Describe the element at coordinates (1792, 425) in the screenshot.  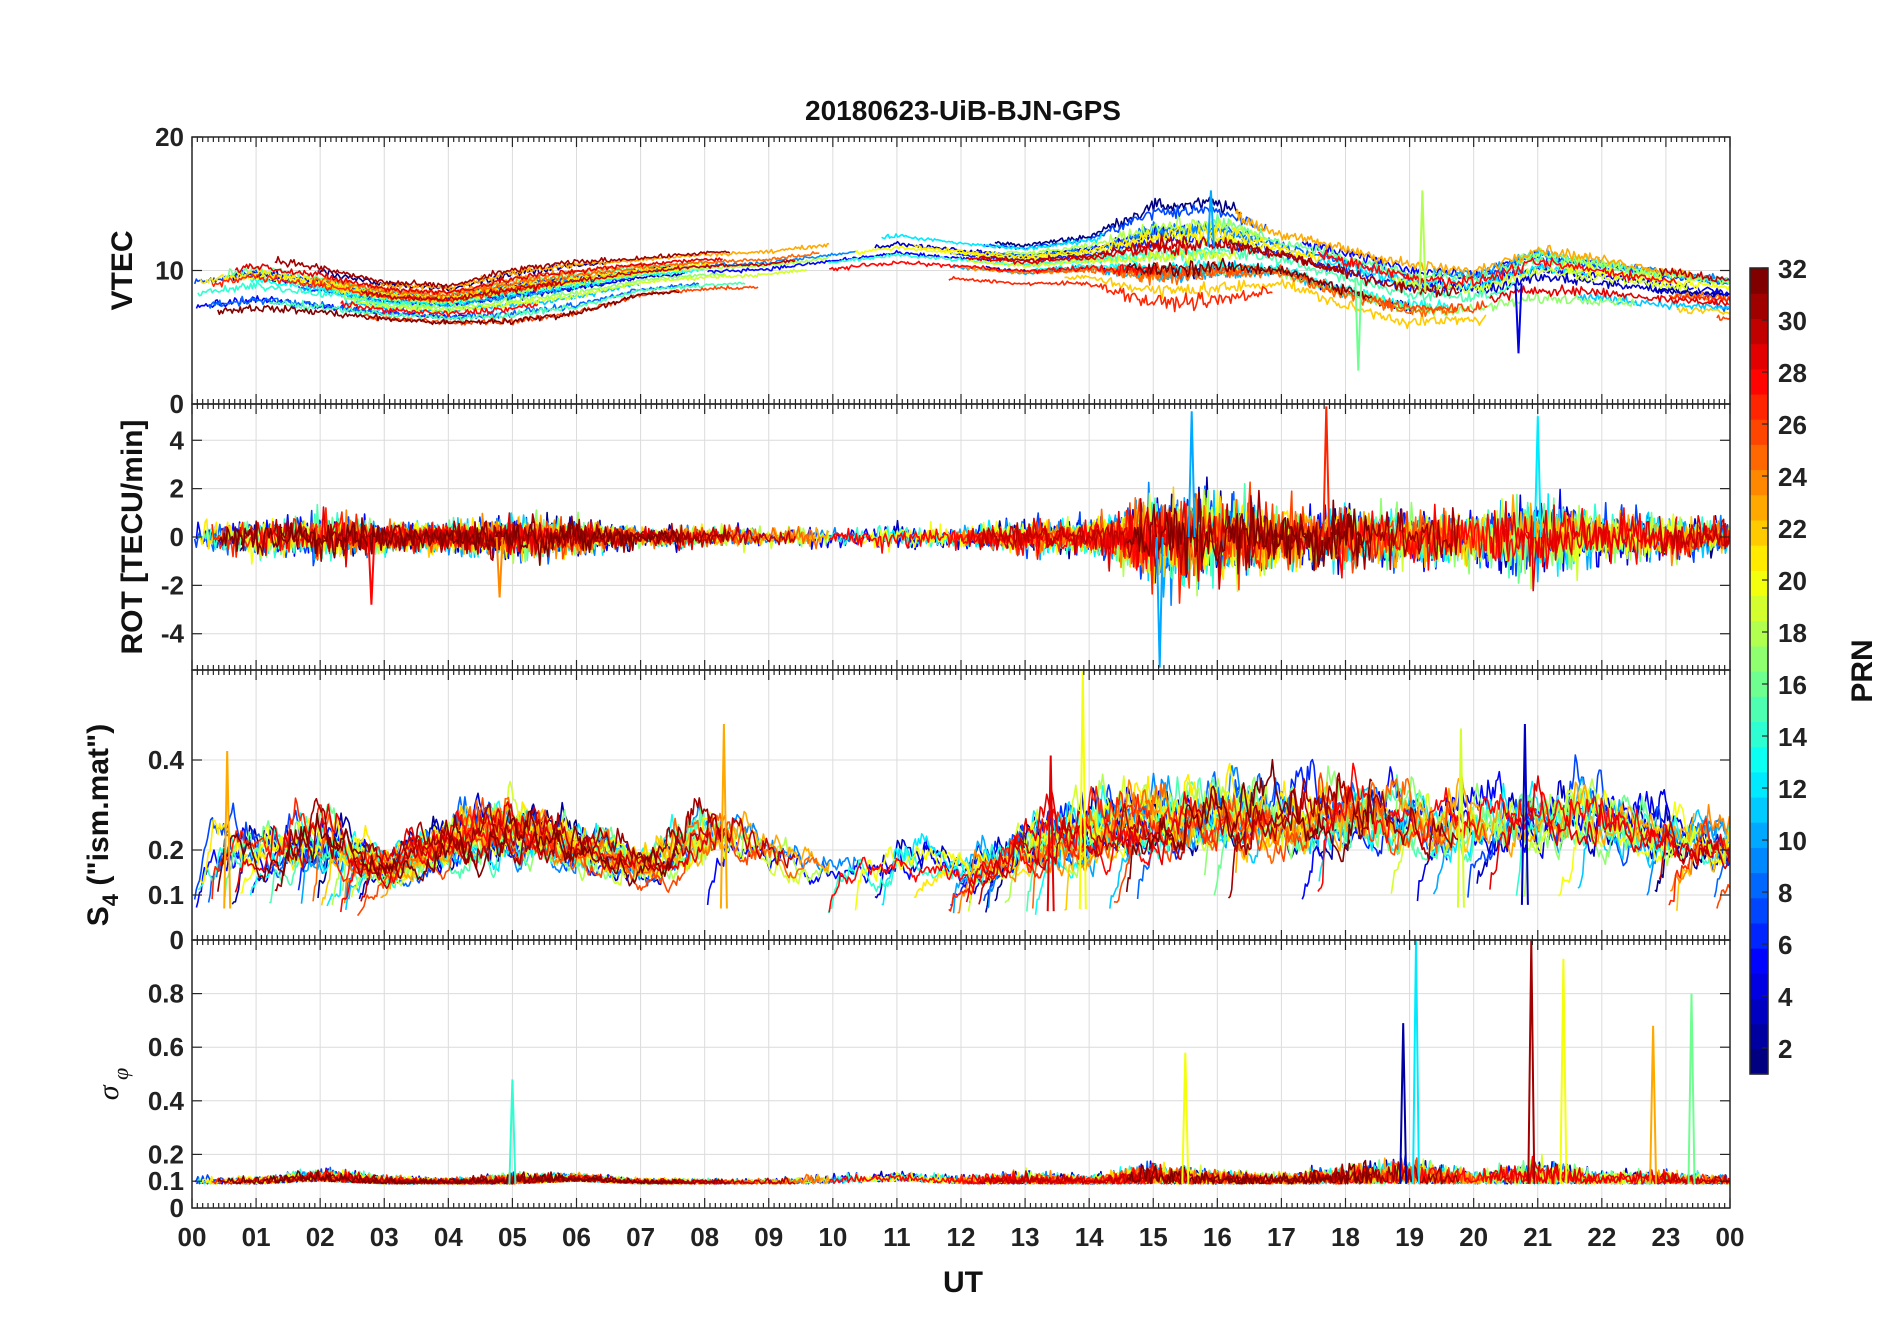
I see `colorbar-tick-label: 26` at that location.